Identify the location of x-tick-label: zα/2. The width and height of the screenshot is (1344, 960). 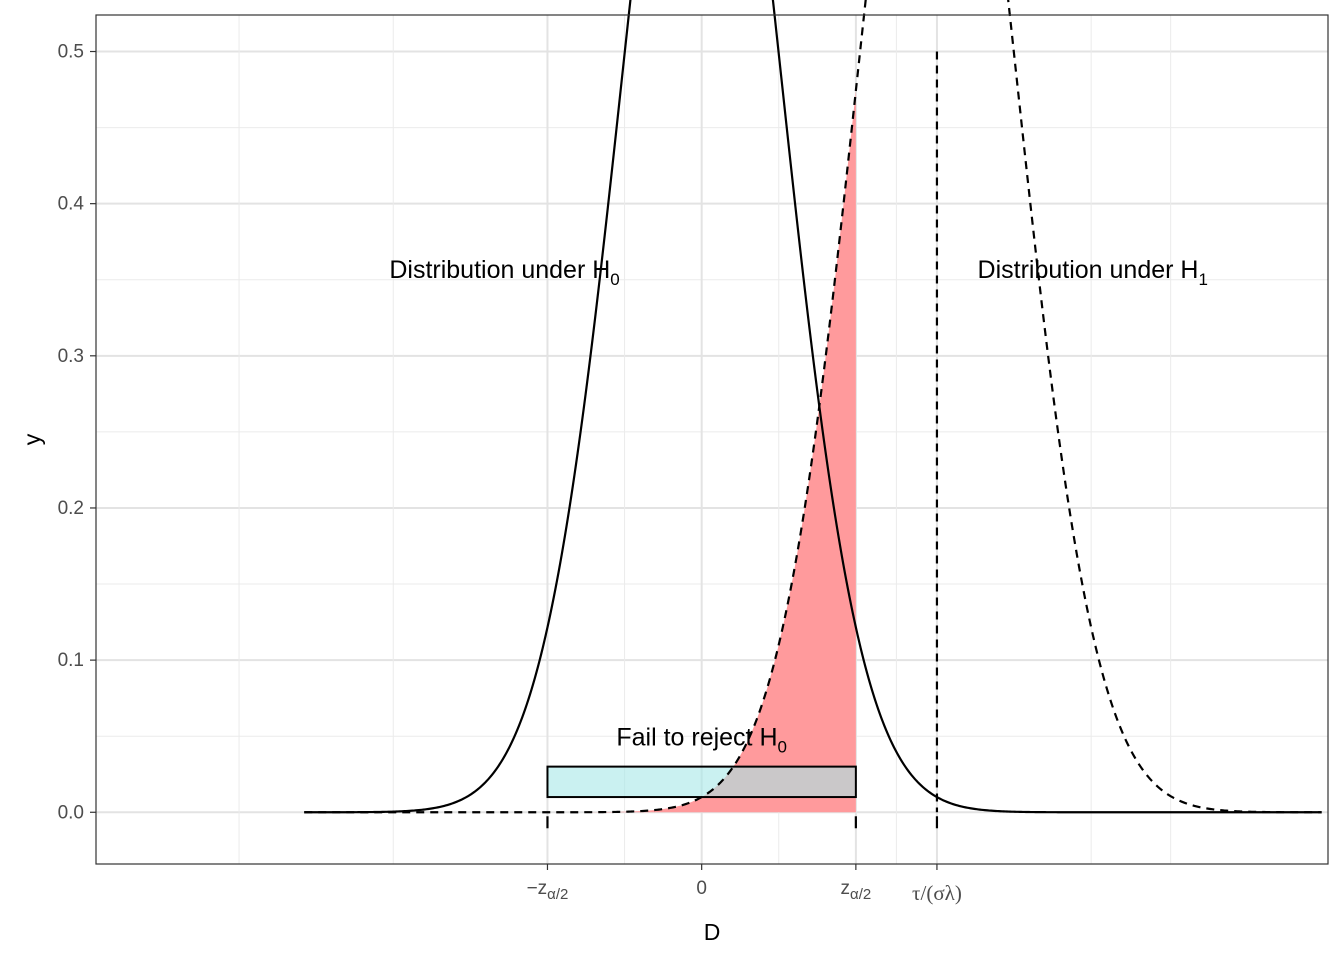
(856, 890).